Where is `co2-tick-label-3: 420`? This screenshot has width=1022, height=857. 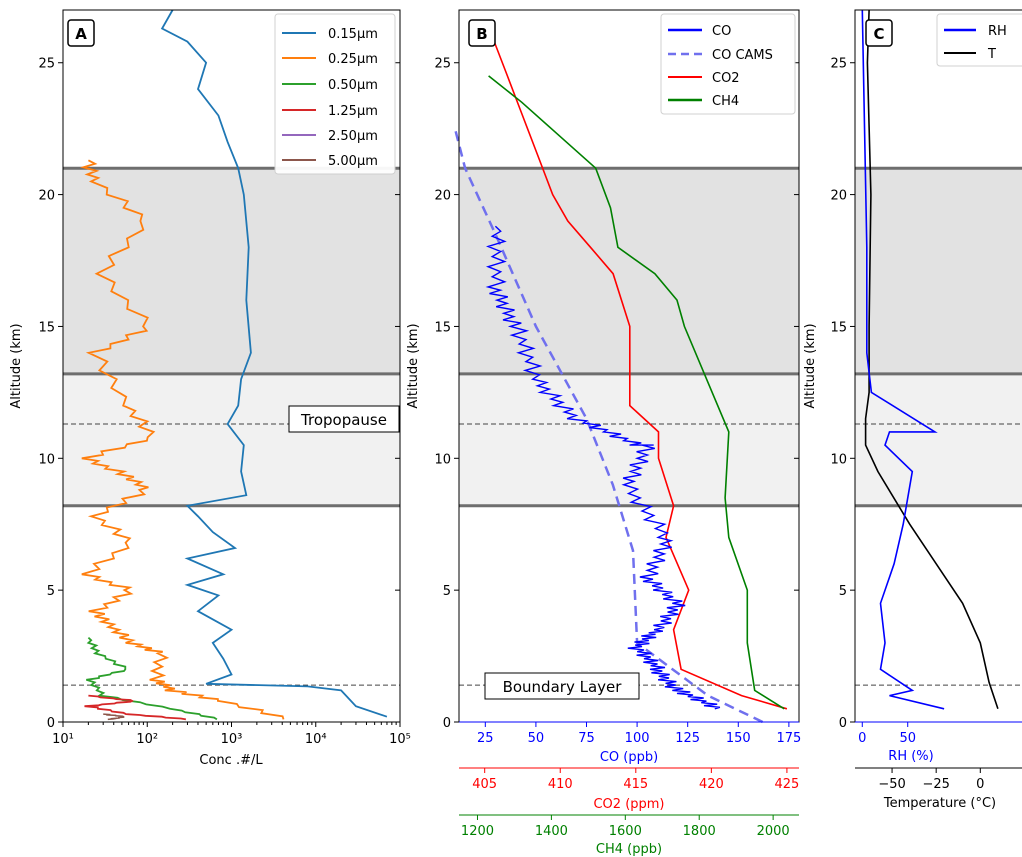 co2-tick-label-3: 420 is located at coordinates (711, 784).